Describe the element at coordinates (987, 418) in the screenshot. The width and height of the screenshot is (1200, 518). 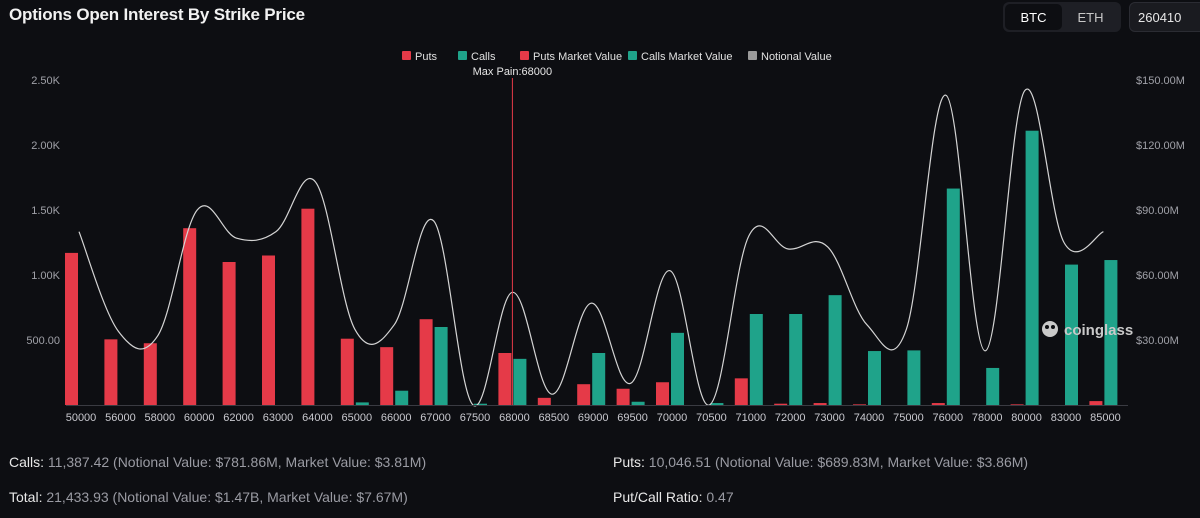
I see `x-tick-label: 78000` at that location.